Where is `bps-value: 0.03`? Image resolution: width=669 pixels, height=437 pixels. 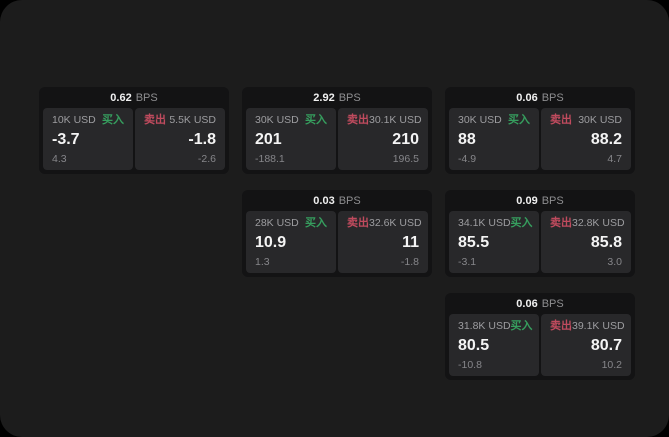 bps-value: 0.03 is located at coordinates (324, 201).